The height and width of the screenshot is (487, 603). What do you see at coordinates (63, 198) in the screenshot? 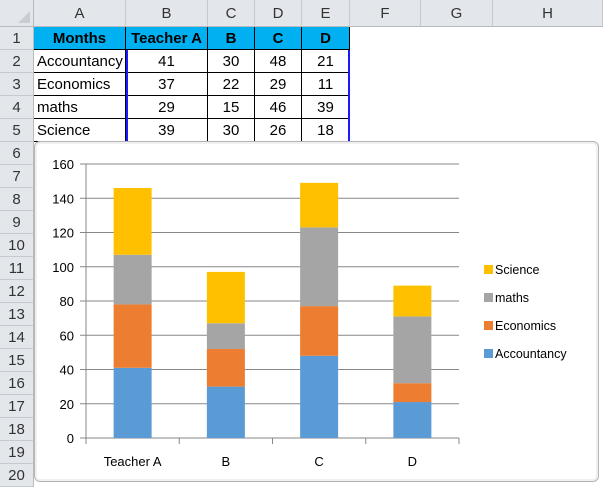
I see `y-tick-label: 140` at bounding box center [63, 198].